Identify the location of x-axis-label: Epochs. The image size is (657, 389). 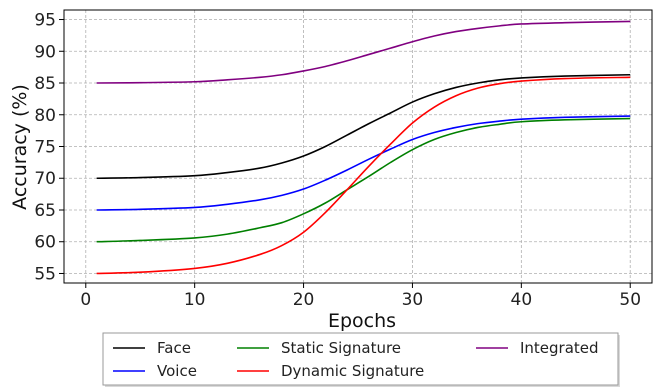
(362, 321).